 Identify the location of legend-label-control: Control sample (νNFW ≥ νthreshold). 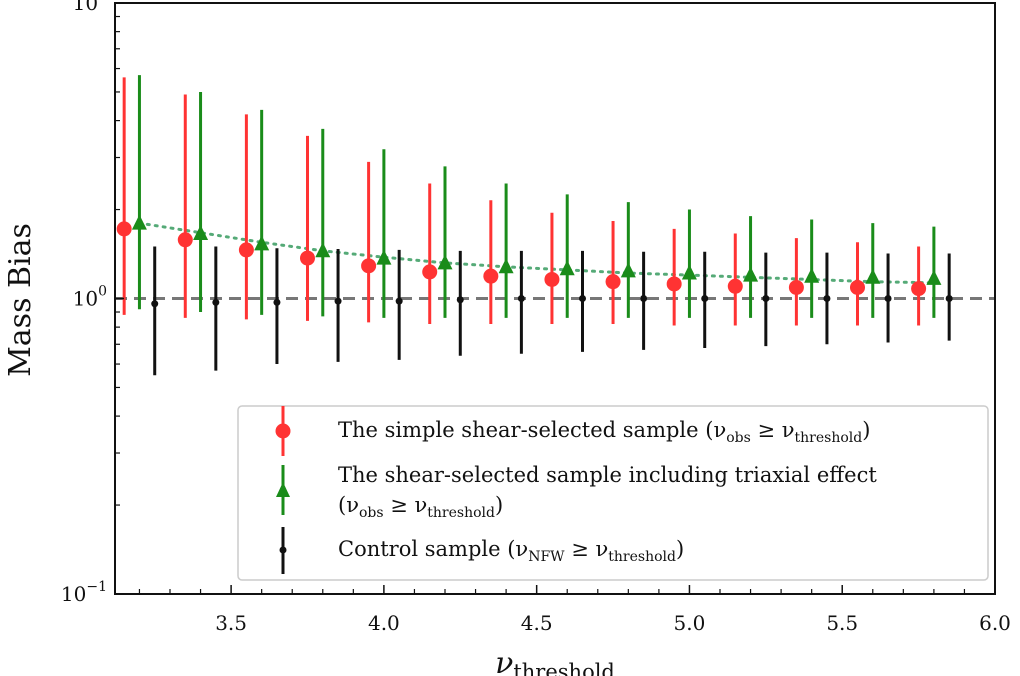
(511, 551).